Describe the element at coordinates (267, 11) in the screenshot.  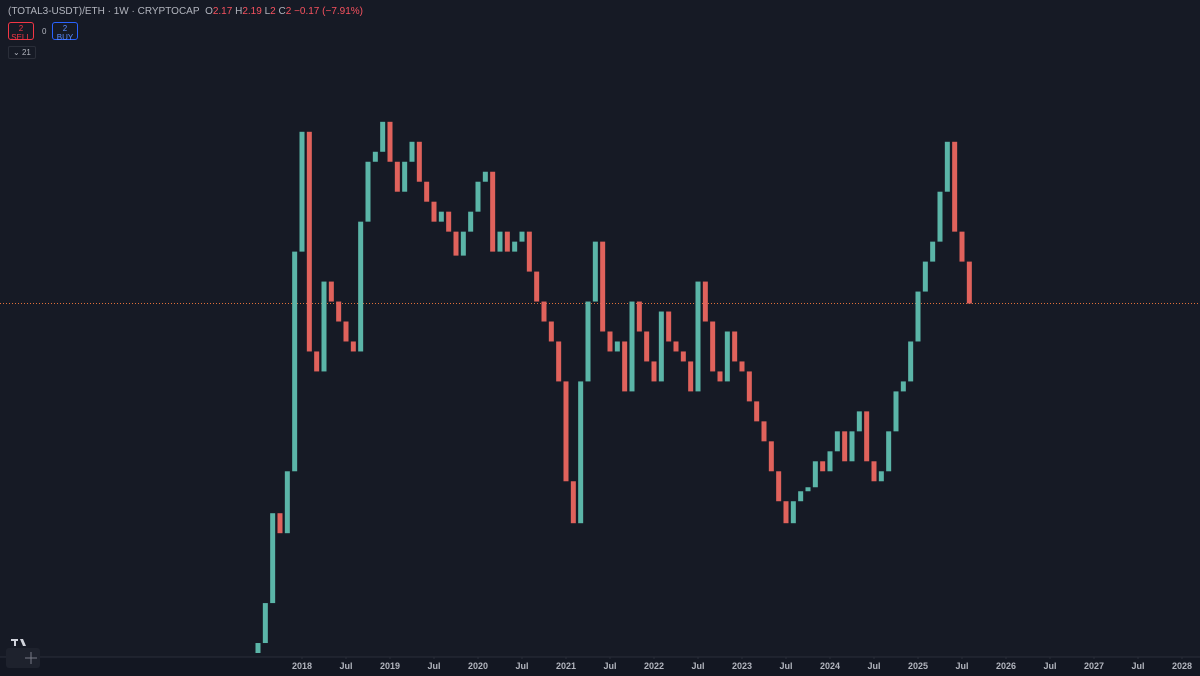
I see `l-label: L` at that location.